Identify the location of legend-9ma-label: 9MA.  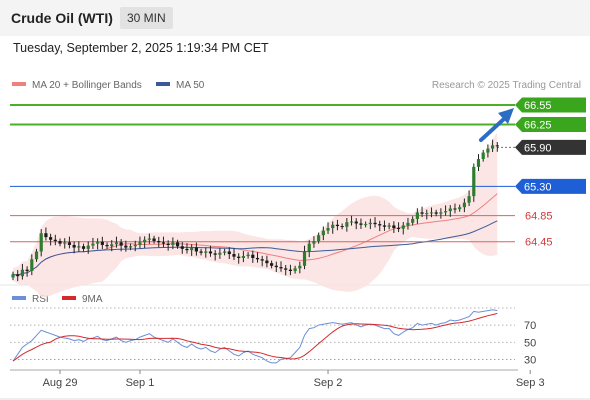
(92, 299).